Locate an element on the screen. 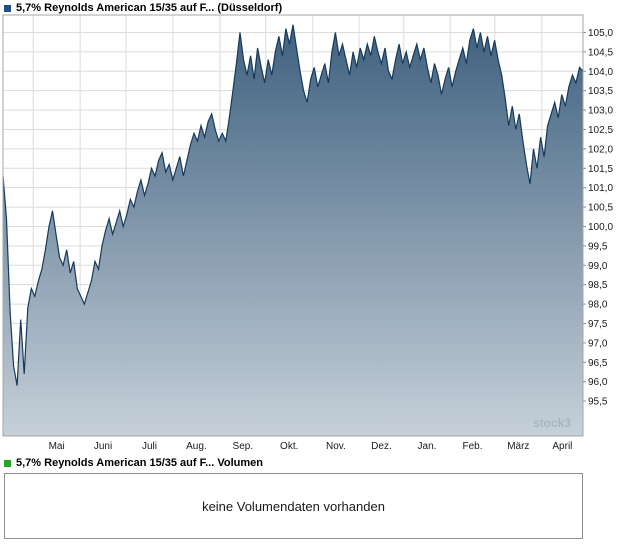  y-tick-label: 99,0 is located at coordinates (598, 266).